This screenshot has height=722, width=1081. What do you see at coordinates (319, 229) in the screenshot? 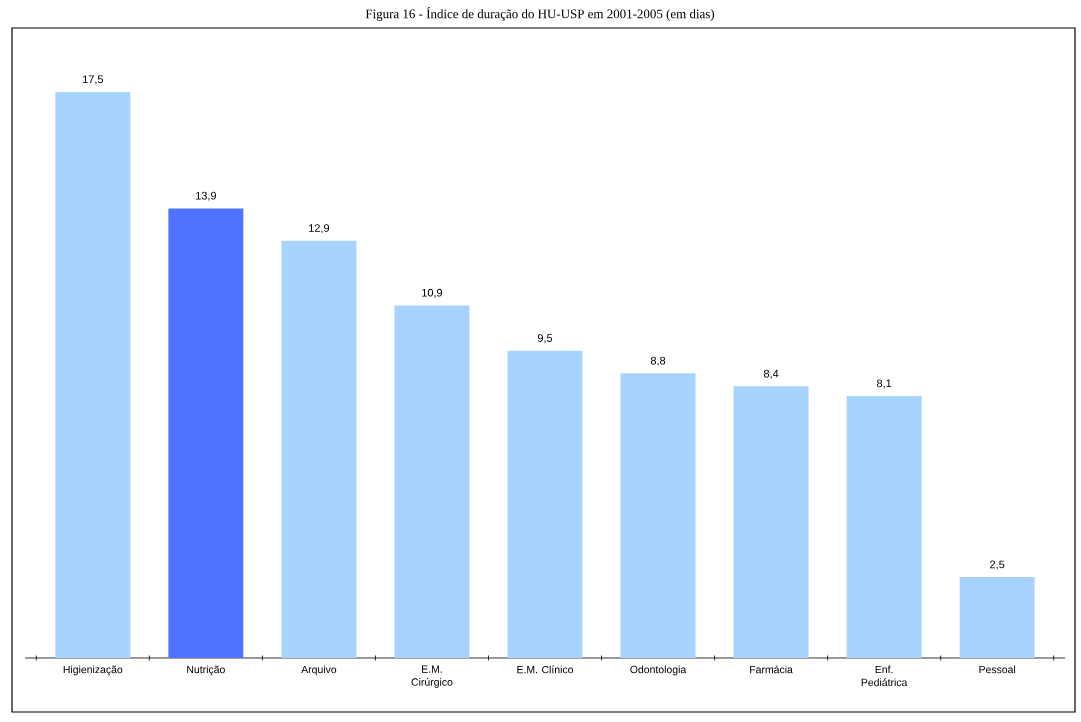
I see `data-label: 12,9` at bounding box center [319, 229].